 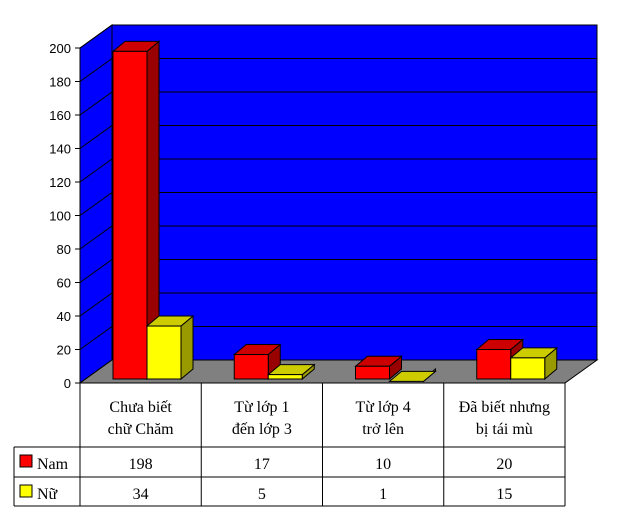 What do you see at coordinates (64, 249) in the screenshot?
I see `y-tick-label: 80` at bounding box center [64, 249].